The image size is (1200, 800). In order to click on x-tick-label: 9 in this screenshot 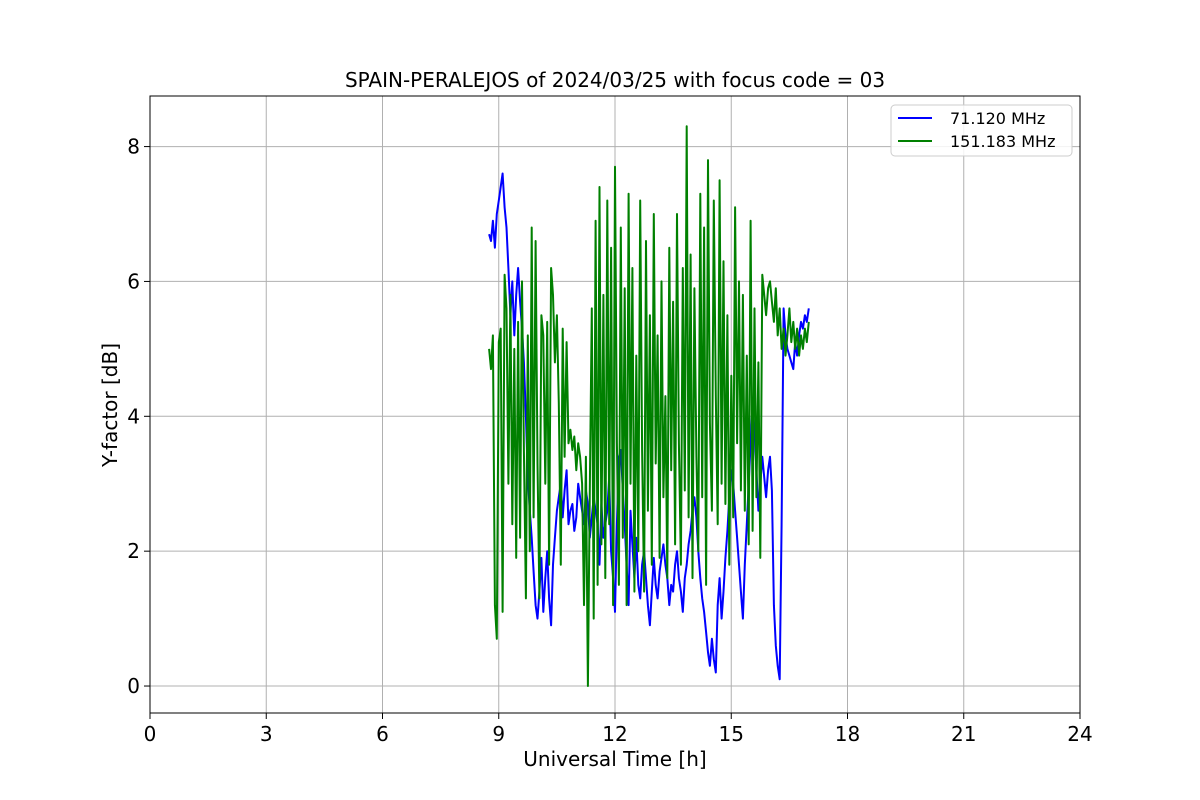, I will do `click(498, 734)`.